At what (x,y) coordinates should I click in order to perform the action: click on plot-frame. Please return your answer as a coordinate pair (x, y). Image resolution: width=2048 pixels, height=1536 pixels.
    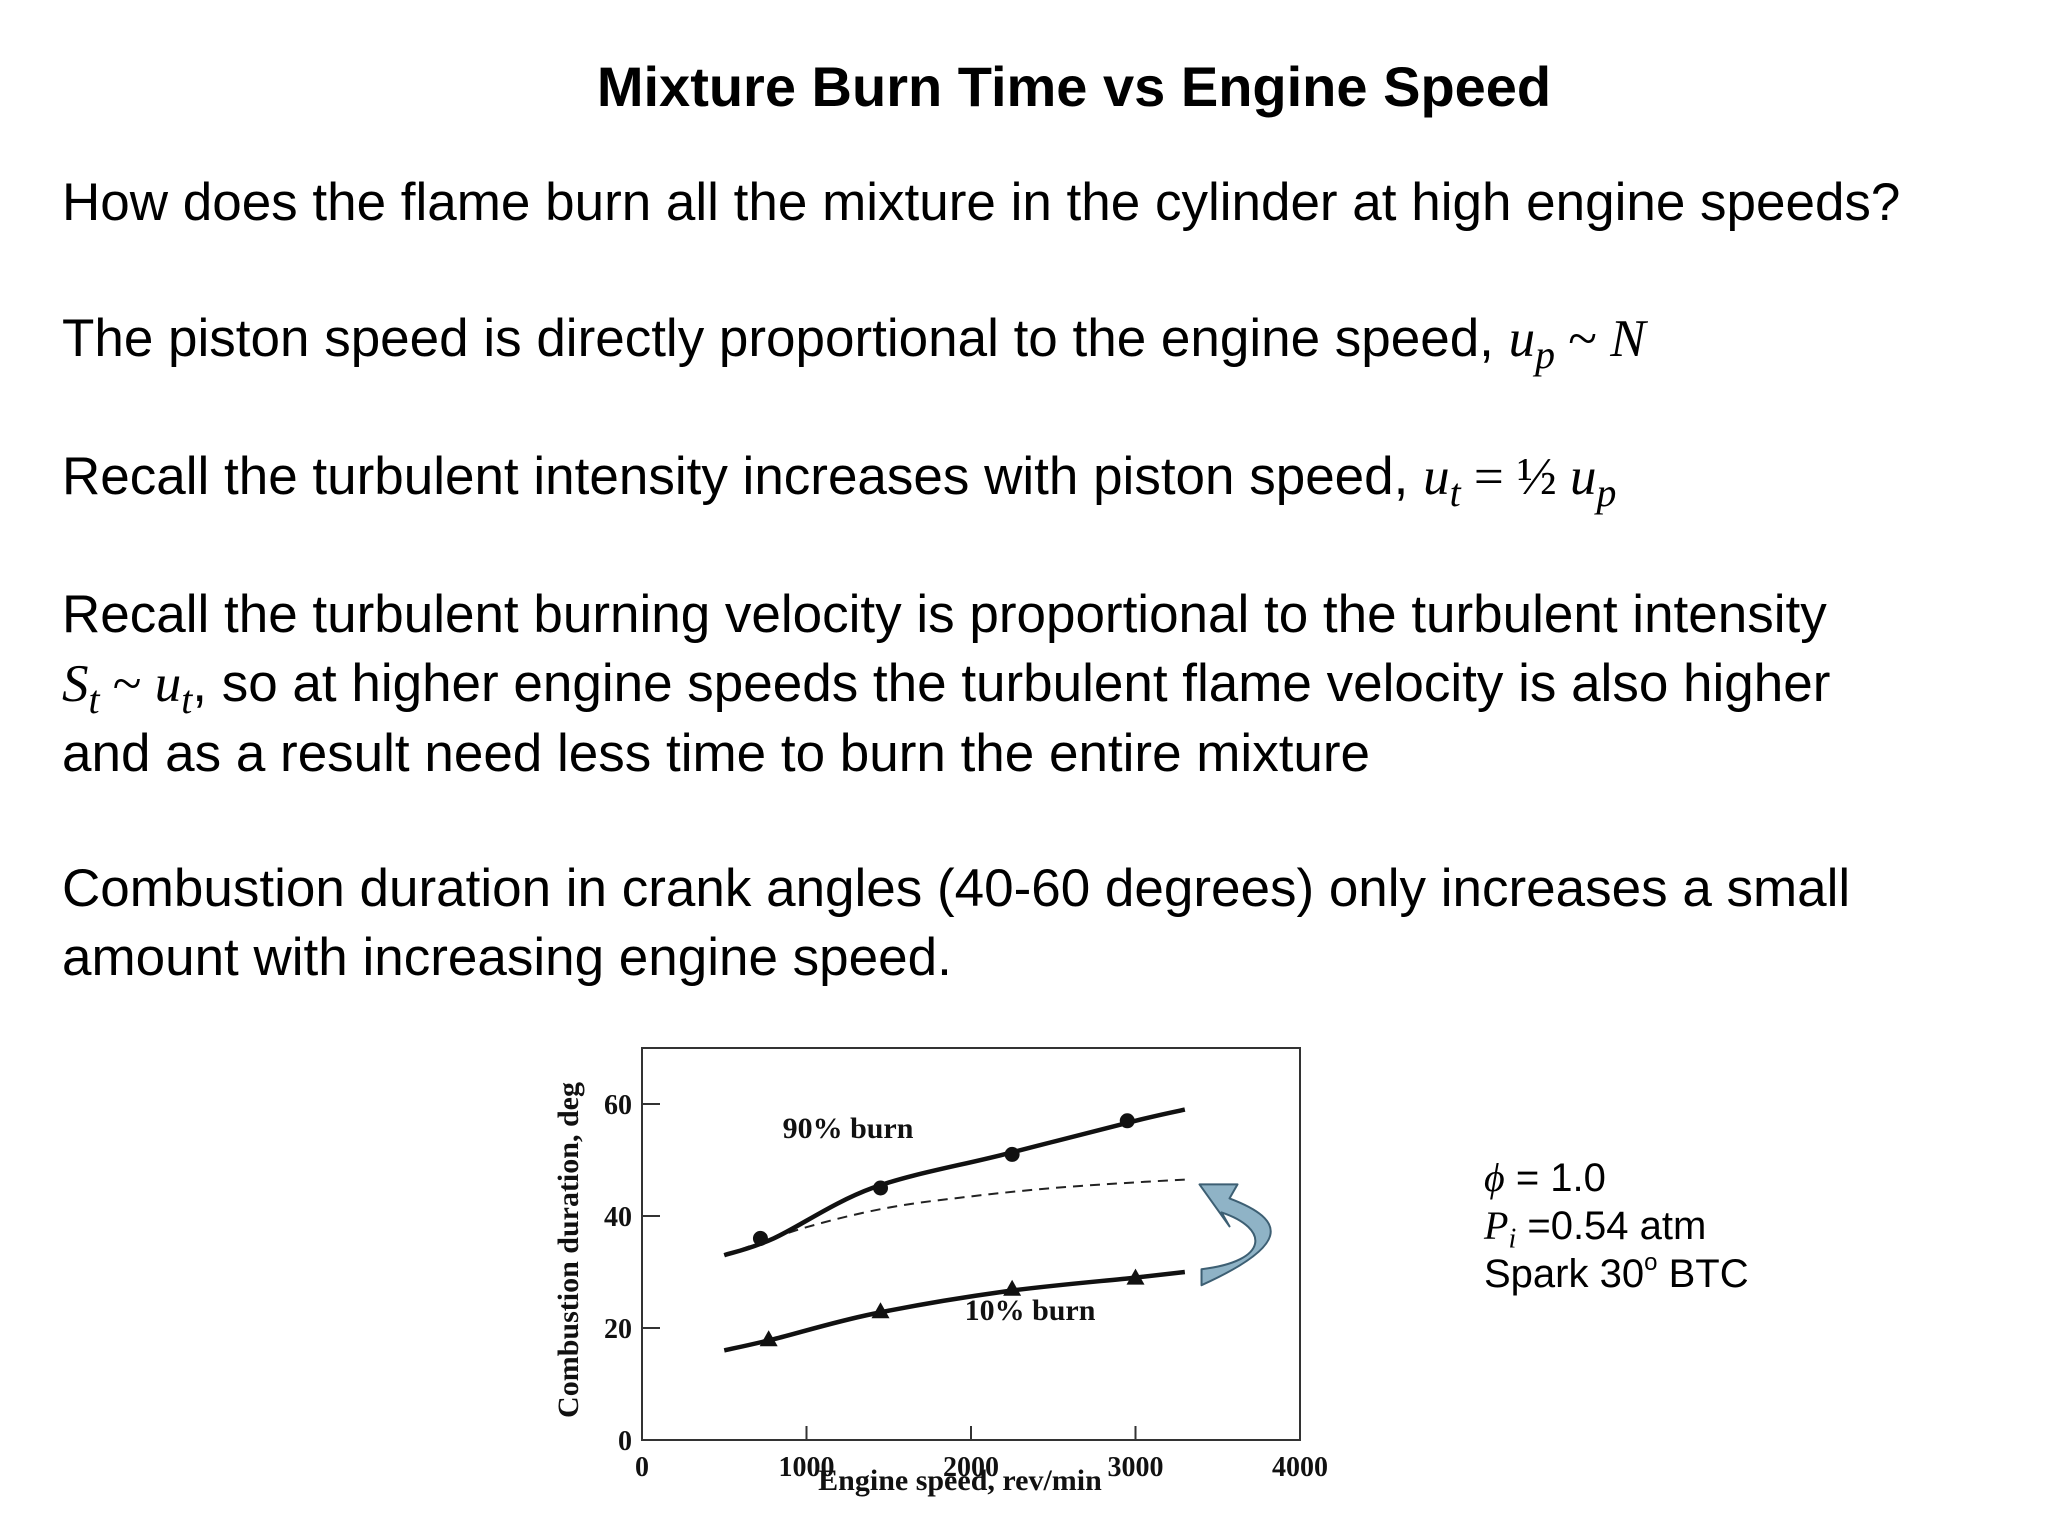
    Looking at the image, I should click on (971, 1244).